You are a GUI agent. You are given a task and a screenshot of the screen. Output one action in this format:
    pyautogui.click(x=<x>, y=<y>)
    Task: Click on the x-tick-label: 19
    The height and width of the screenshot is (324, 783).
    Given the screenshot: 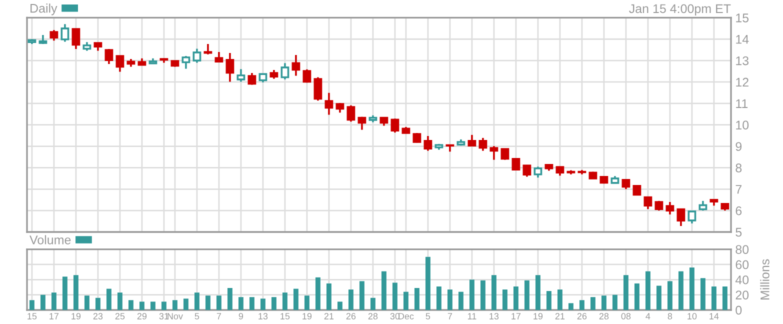 What is the action you would take?
    pyautogui.click(x=307, y=316)
    